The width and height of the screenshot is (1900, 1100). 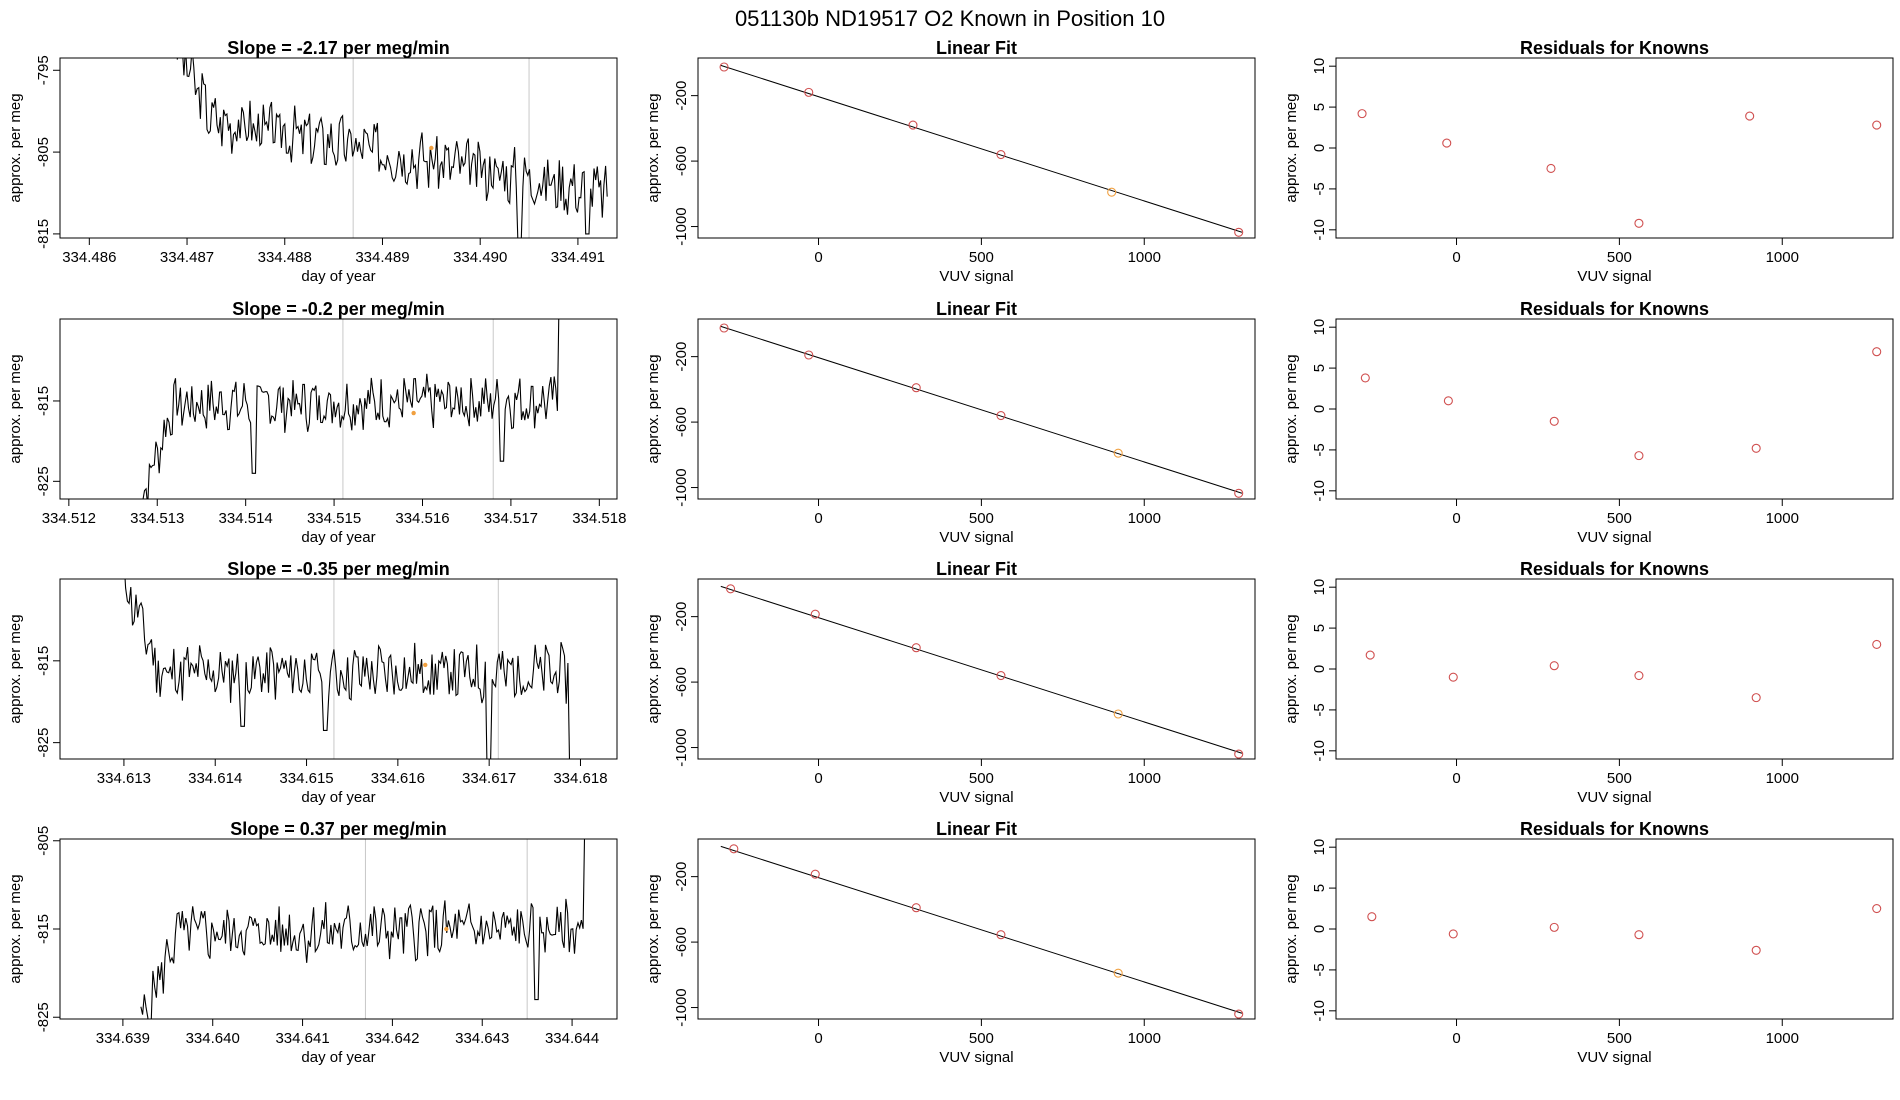 What do you see at coordinates (950, 18) in the screenshot?
I see `page-title: 051130b ND19517 O2 Known in Position 10` at bounding box center [950, 18].